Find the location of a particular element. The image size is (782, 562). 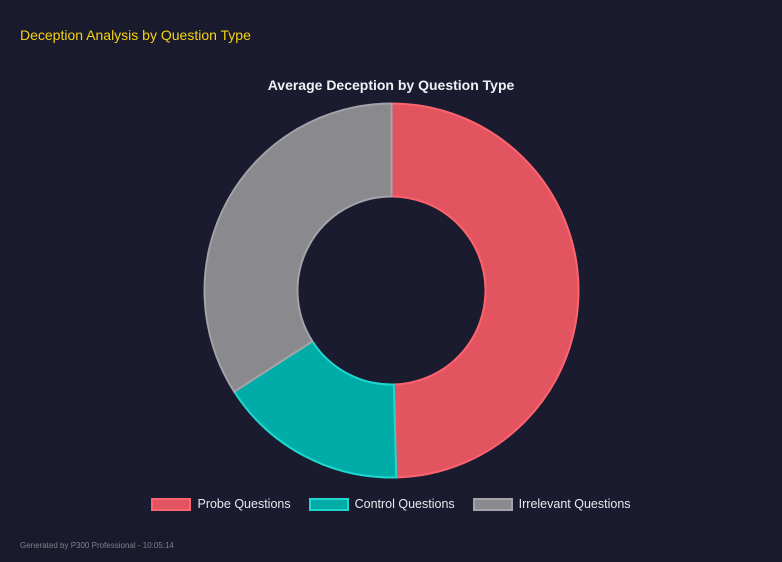

legend-item-control: Control Questions is located at coordinates (381, 504).